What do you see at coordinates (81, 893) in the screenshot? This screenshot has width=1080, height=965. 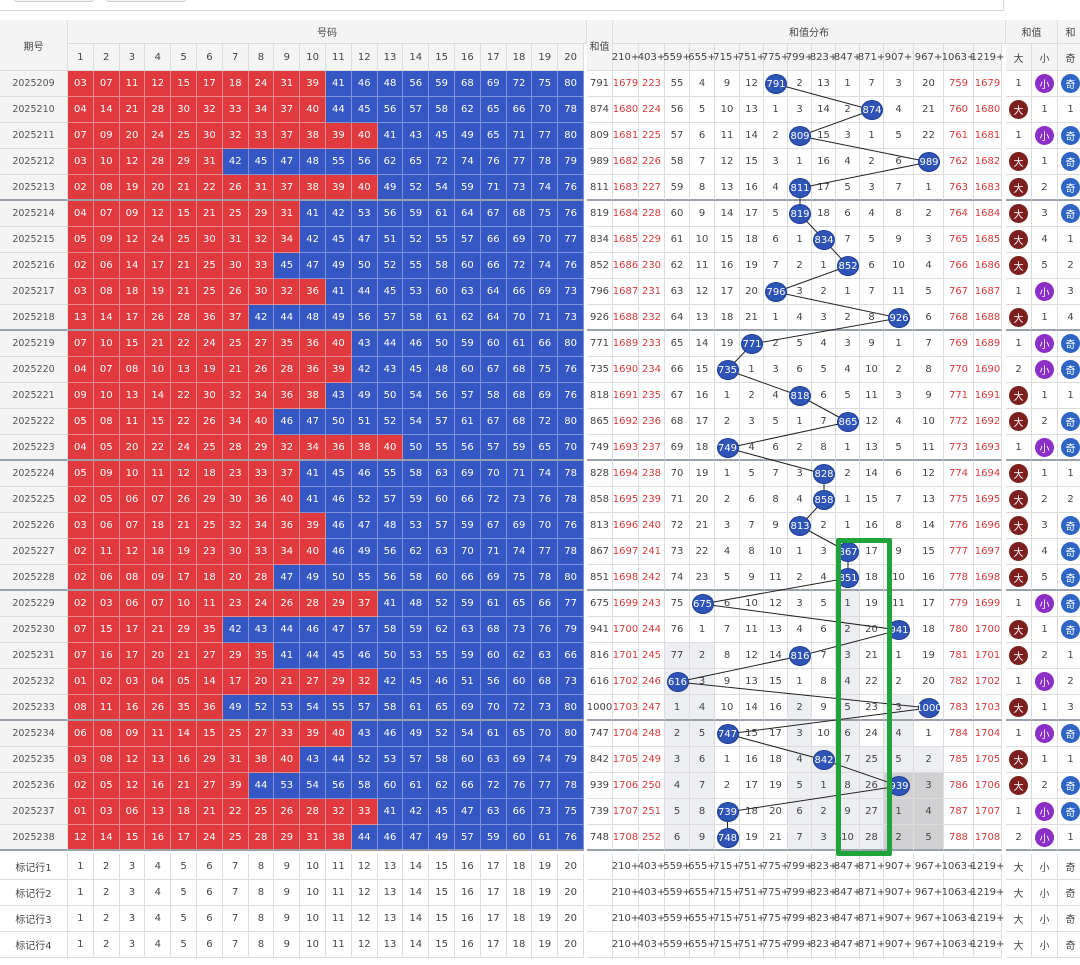 I see `marker-number: 1` at bounding box center [81, 893].